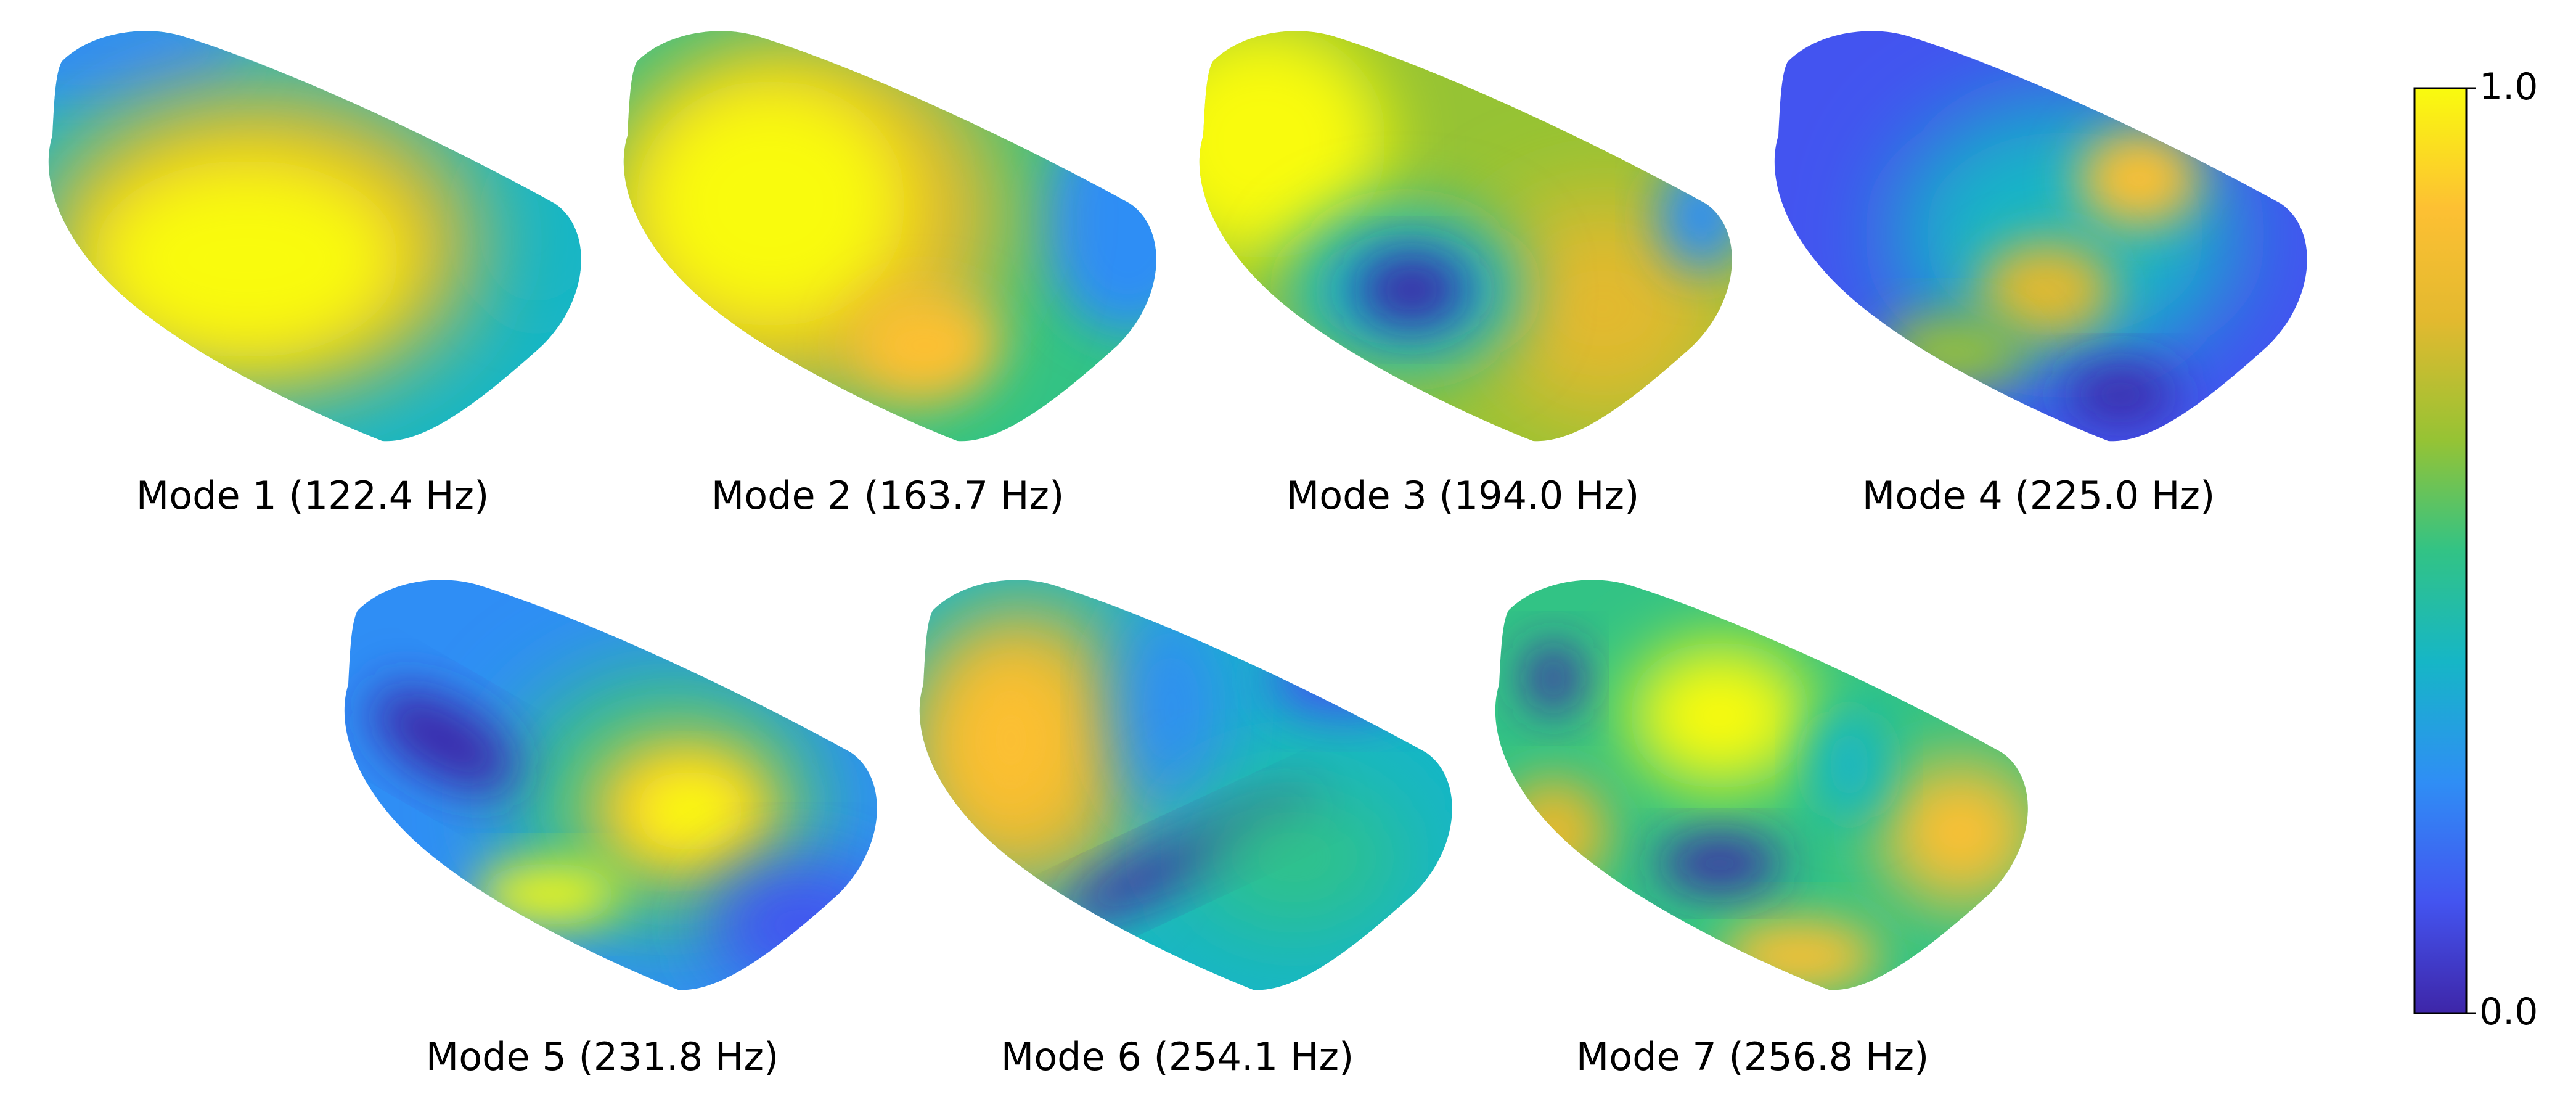  I want to click on mode-2-caption: Mode 2 (163.7 Hz), so click(888, 495).